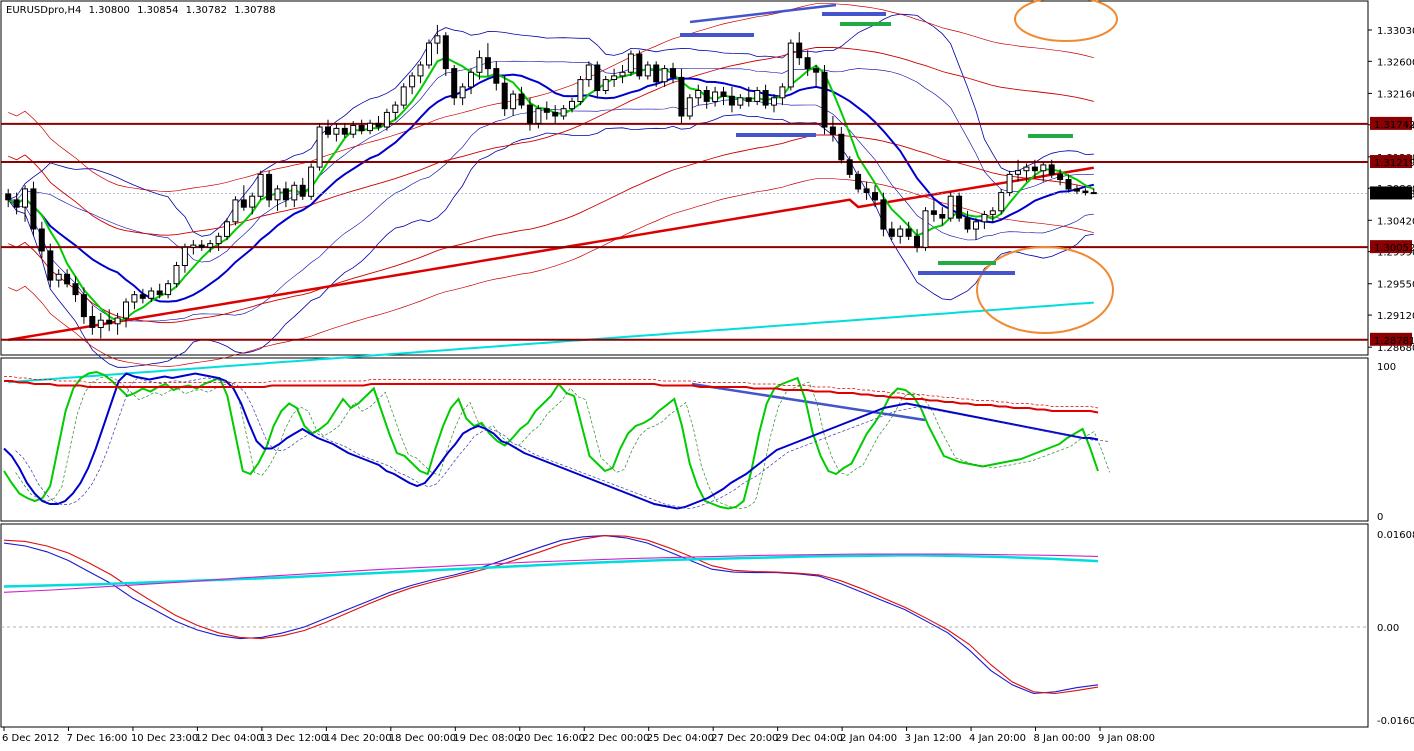 The image size is (1414, 751). I want to click on price-tick-label: 1.29120, so click(1395, 316).